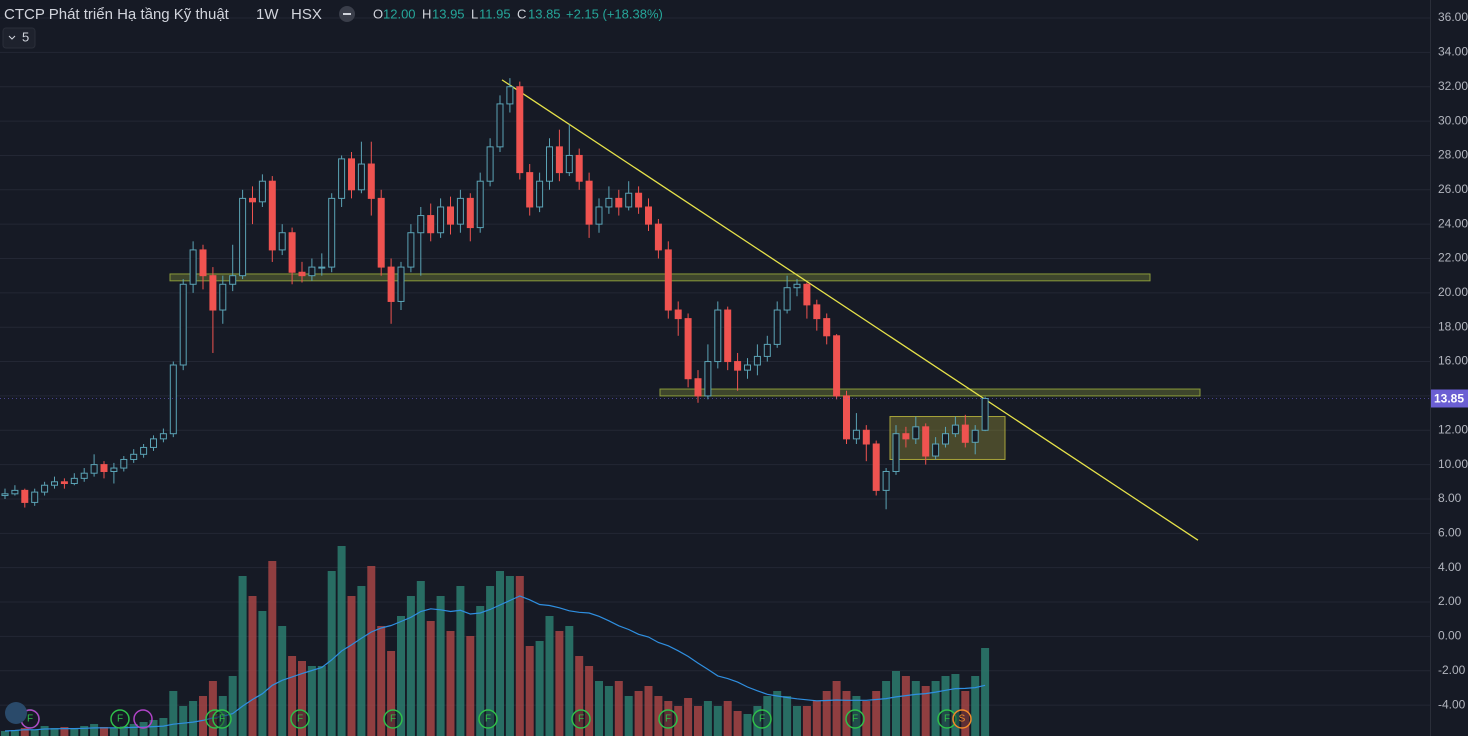 This screenshot has width=1468, height=736. Describe the element at coordinates (1453, 86) in the screenshot. I see `y-tick-label: 32.00` at that location.